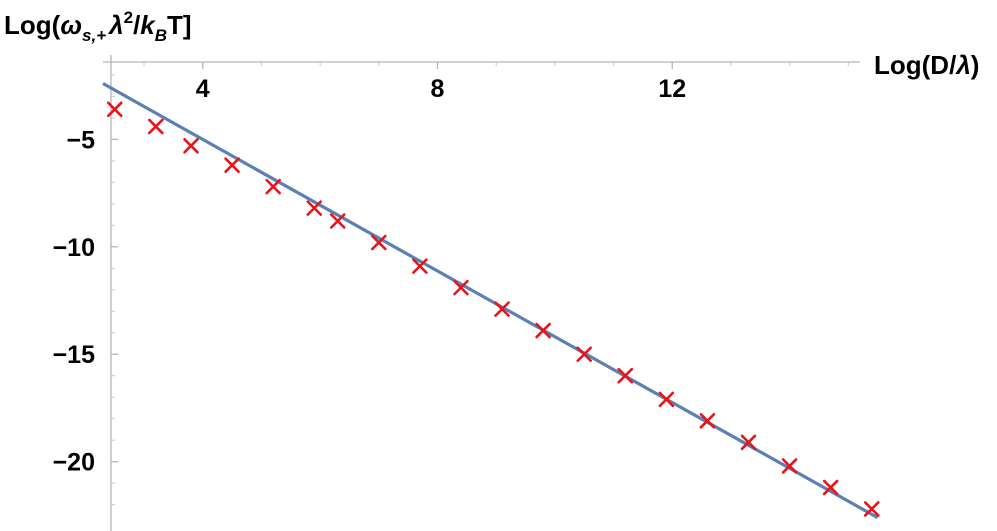  Describe the element at coordinates (672, 89) in the screenshot. I see `x-tick-label: 12` at that location.